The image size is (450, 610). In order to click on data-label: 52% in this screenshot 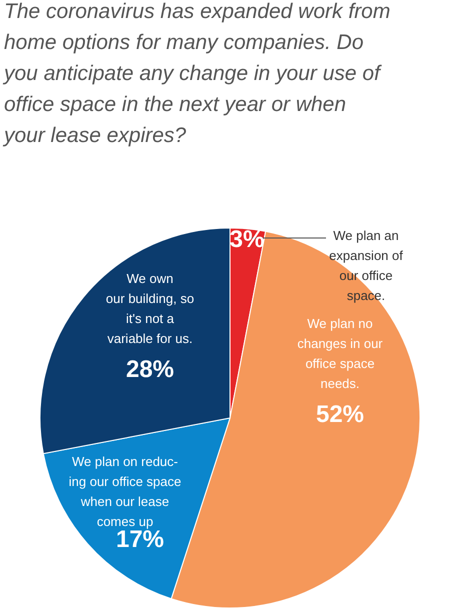, I will do `click(340, 414)`.